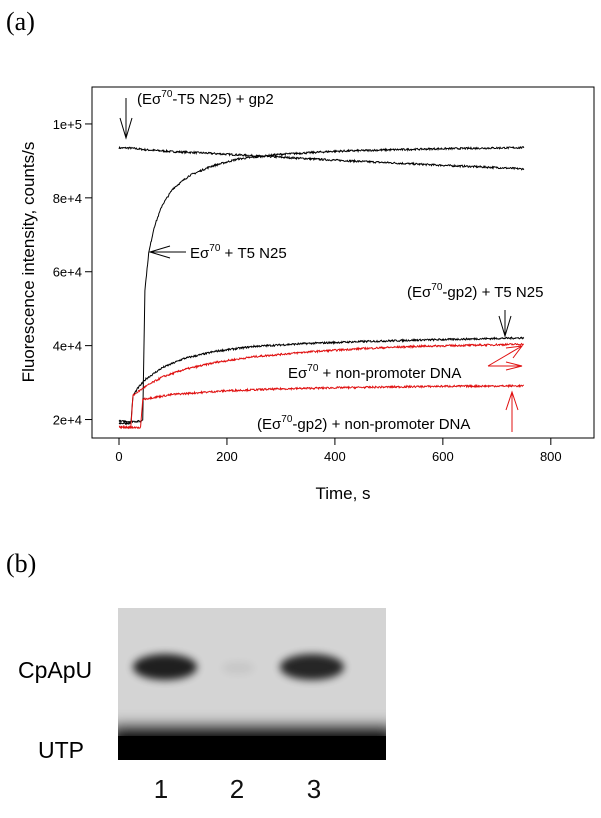  I want to click on x-axis-title: Time, s, so click(342, 493).